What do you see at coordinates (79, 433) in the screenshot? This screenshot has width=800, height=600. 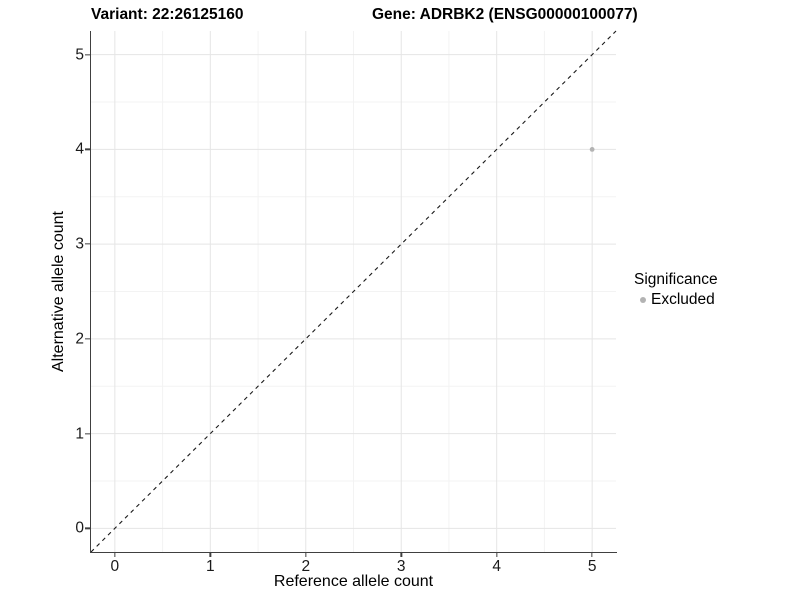 I see `y-tick-label: 1` at bounding box center [79, 433].